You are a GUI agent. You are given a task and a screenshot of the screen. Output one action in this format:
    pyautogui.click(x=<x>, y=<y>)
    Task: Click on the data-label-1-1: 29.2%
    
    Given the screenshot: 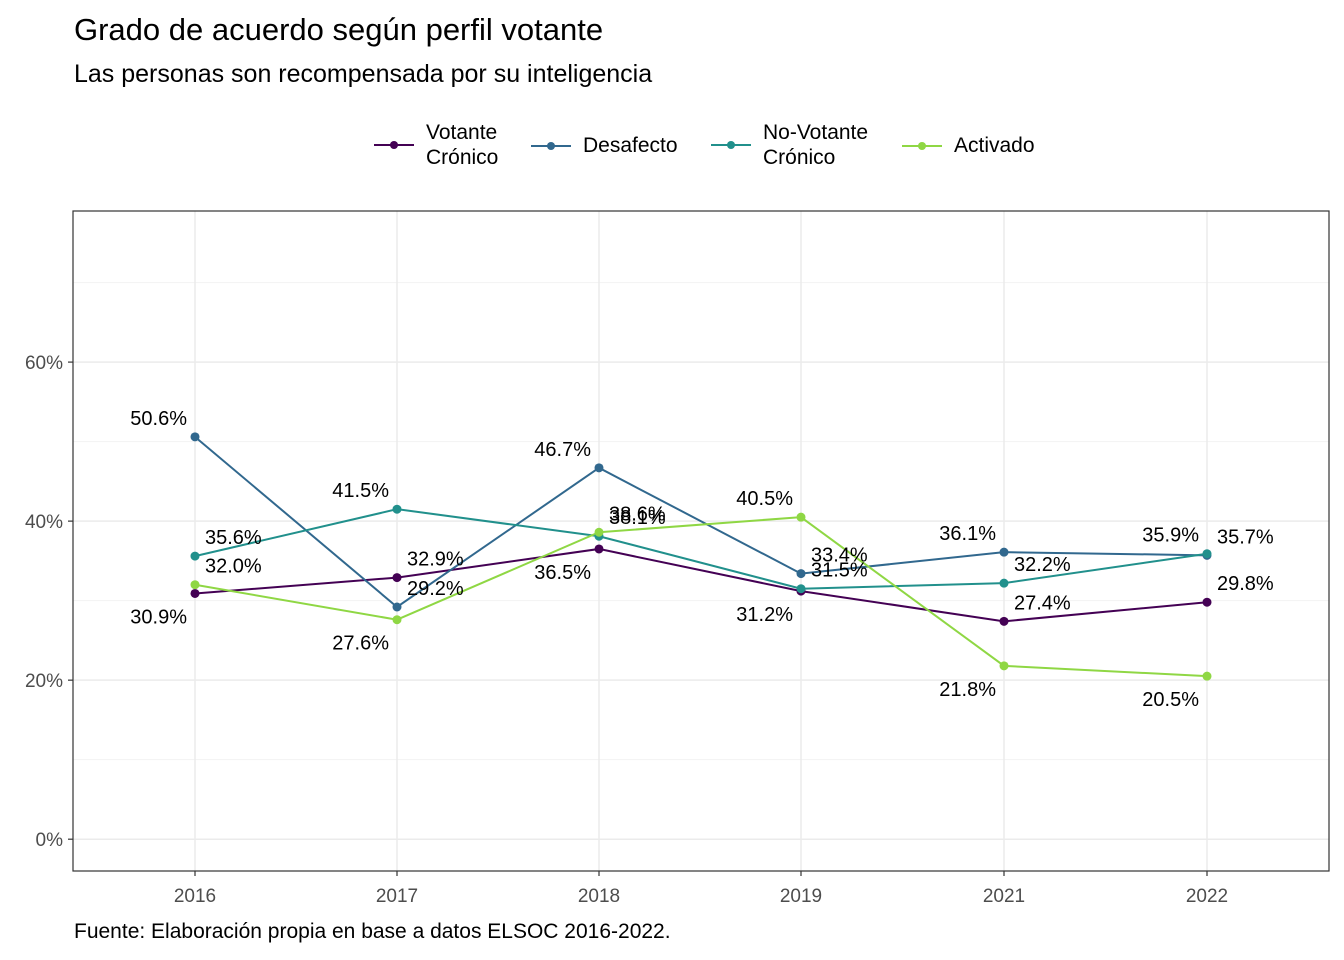 What is the action you would take?
    pyautogui.click(x=435, y=589)
    